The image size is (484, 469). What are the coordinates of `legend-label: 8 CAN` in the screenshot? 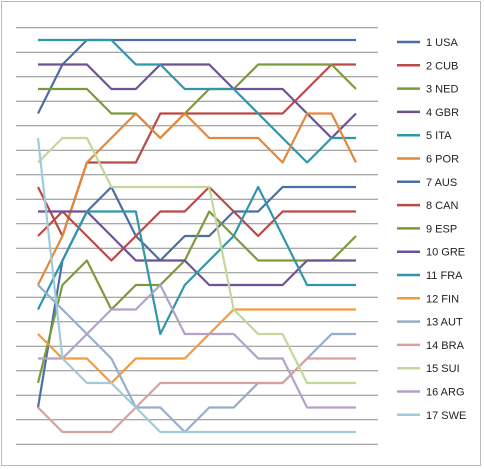 It's located at (442, 206).